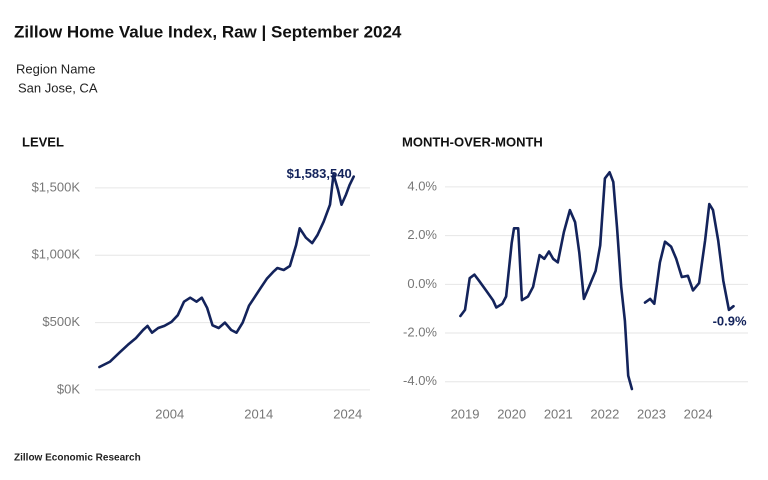 The height and width of the screenshot is (480, 768). What do you see at coordinates (68, 388) in the screenshot?
I see `y-tick-label: $0K` at bounding box center [68, 388].